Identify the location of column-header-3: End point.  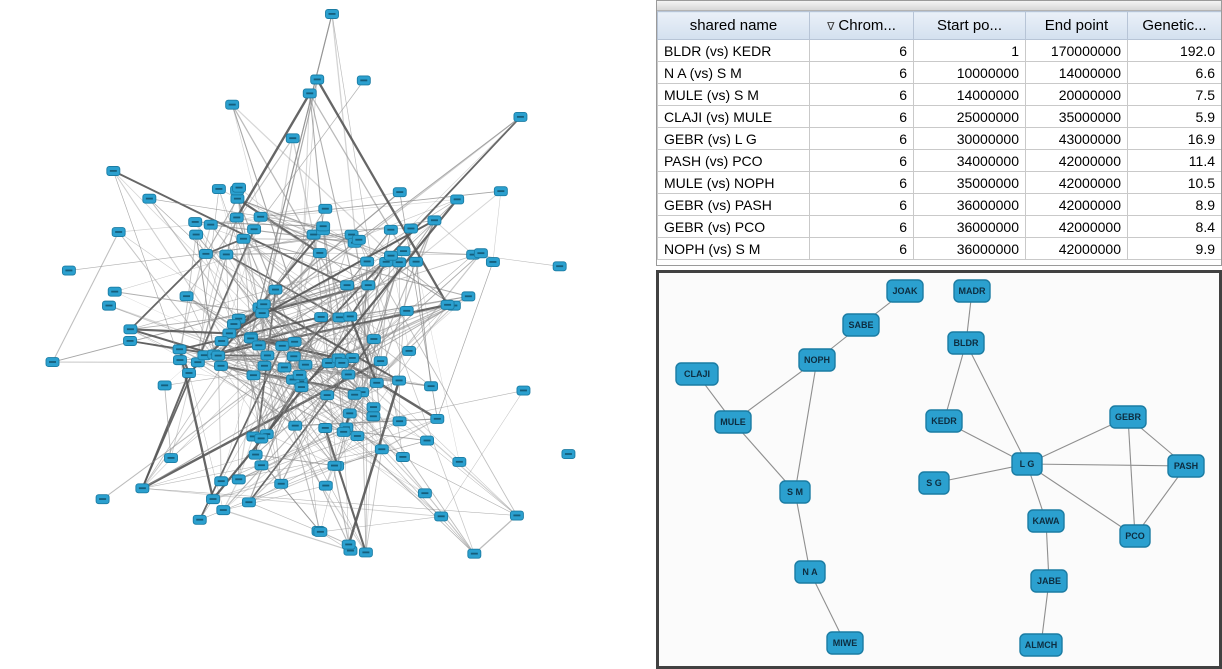
(1076, 25).